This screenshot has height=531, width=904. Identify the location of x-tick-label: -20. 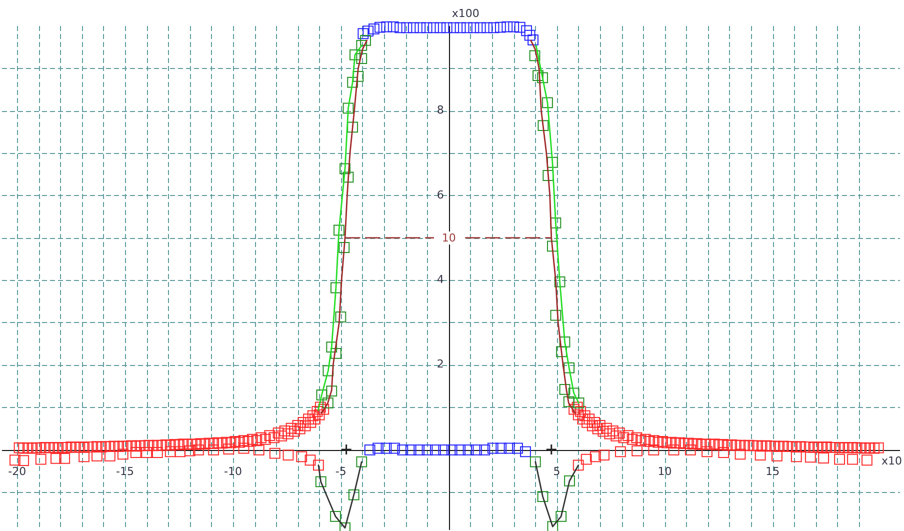
(17, 471).